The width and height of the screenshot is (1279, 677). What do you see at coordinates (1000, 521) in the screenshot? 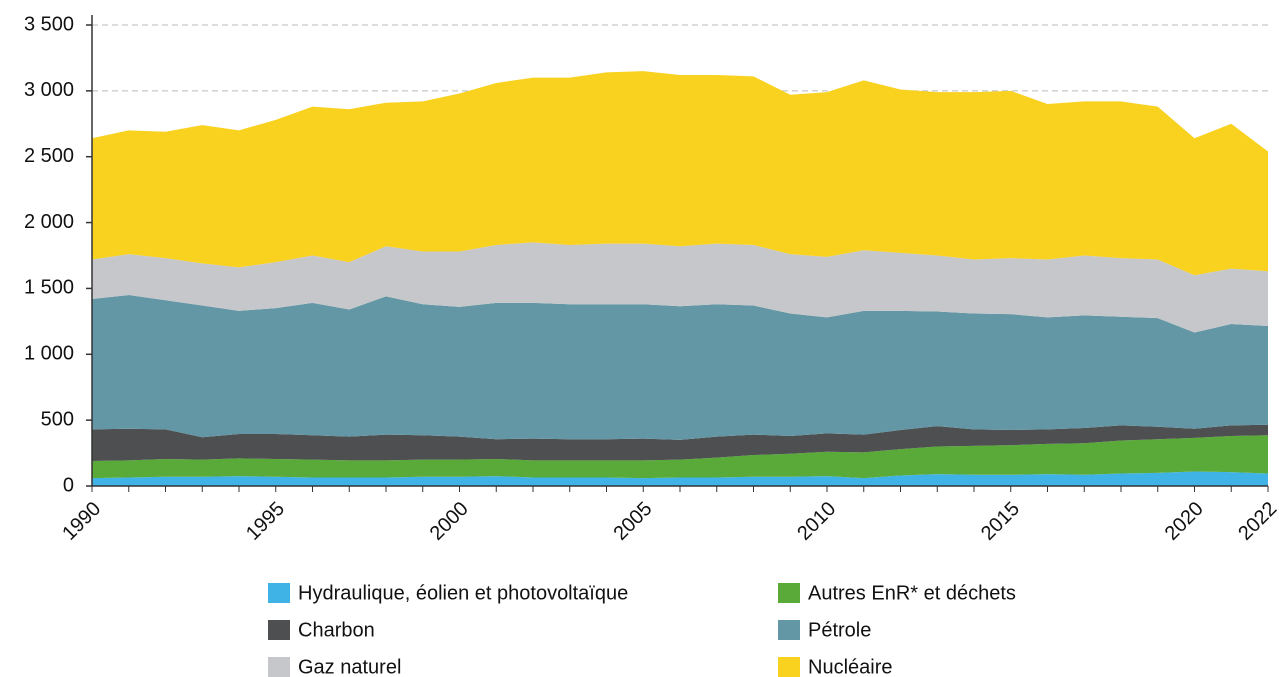
I see `x-tick-label: 2015` at bounding box center [1000, 521].